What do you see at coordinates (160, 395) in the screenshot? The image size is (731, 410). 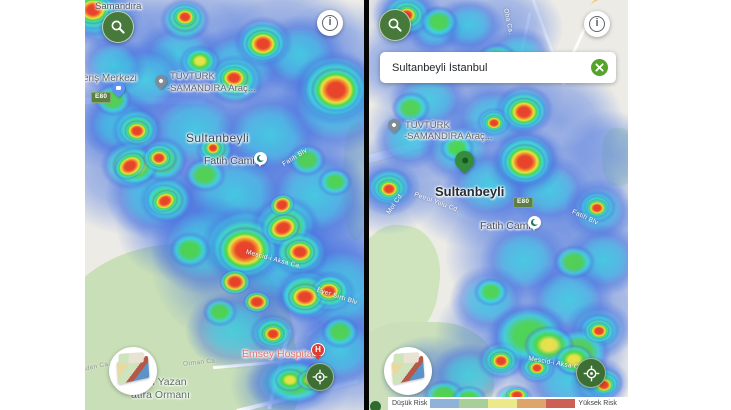 I see `forest-label-line2: atıra Ormanı` at bounding box center [160, 395].